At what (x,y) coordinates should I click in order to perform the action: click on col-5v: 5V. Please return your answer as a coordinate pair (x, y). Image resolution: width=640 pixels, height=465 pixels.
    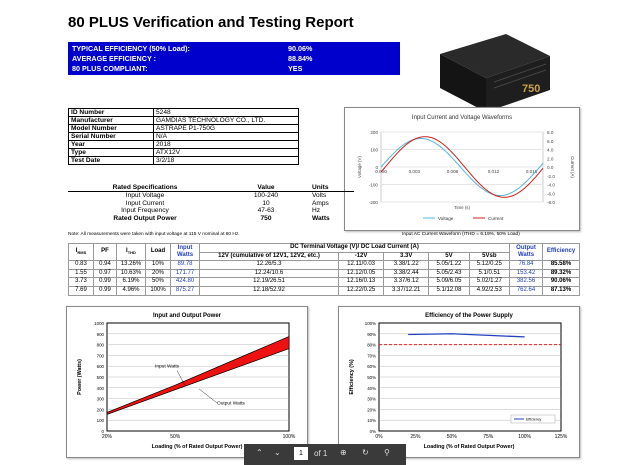
    Looking at the image, I should click on (449, 256).